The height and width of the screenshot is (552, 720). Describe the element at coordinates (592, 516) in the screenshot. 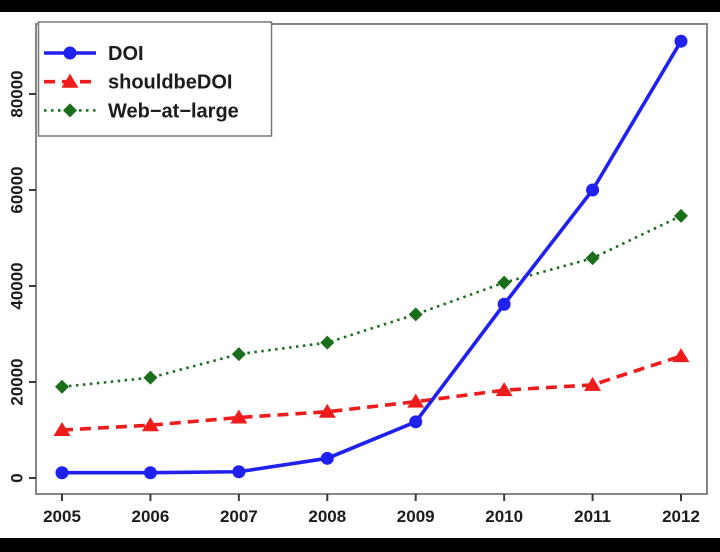

I see `x-axis-tick-label: 2011` at that location.